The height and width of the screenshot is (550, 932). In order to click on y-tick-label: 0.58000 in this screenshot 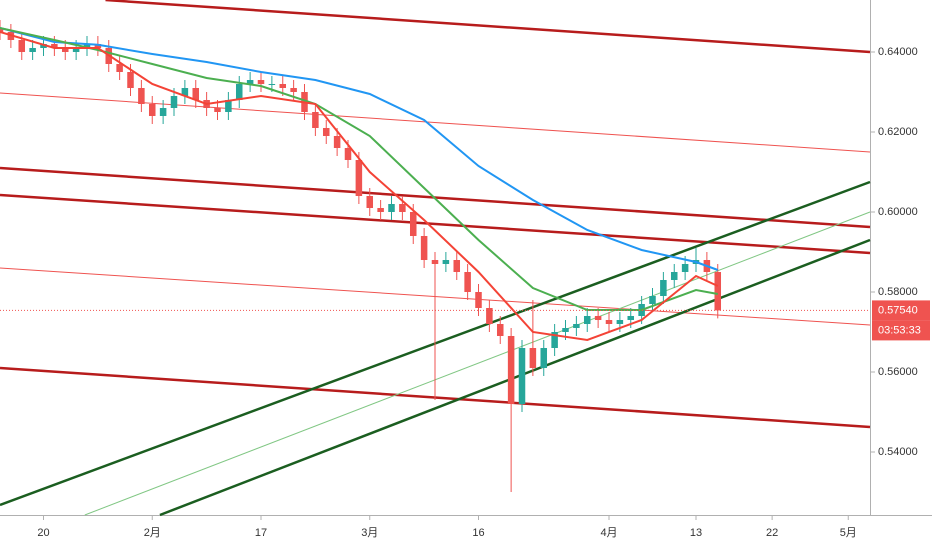, I will do `click(898, 292)`.